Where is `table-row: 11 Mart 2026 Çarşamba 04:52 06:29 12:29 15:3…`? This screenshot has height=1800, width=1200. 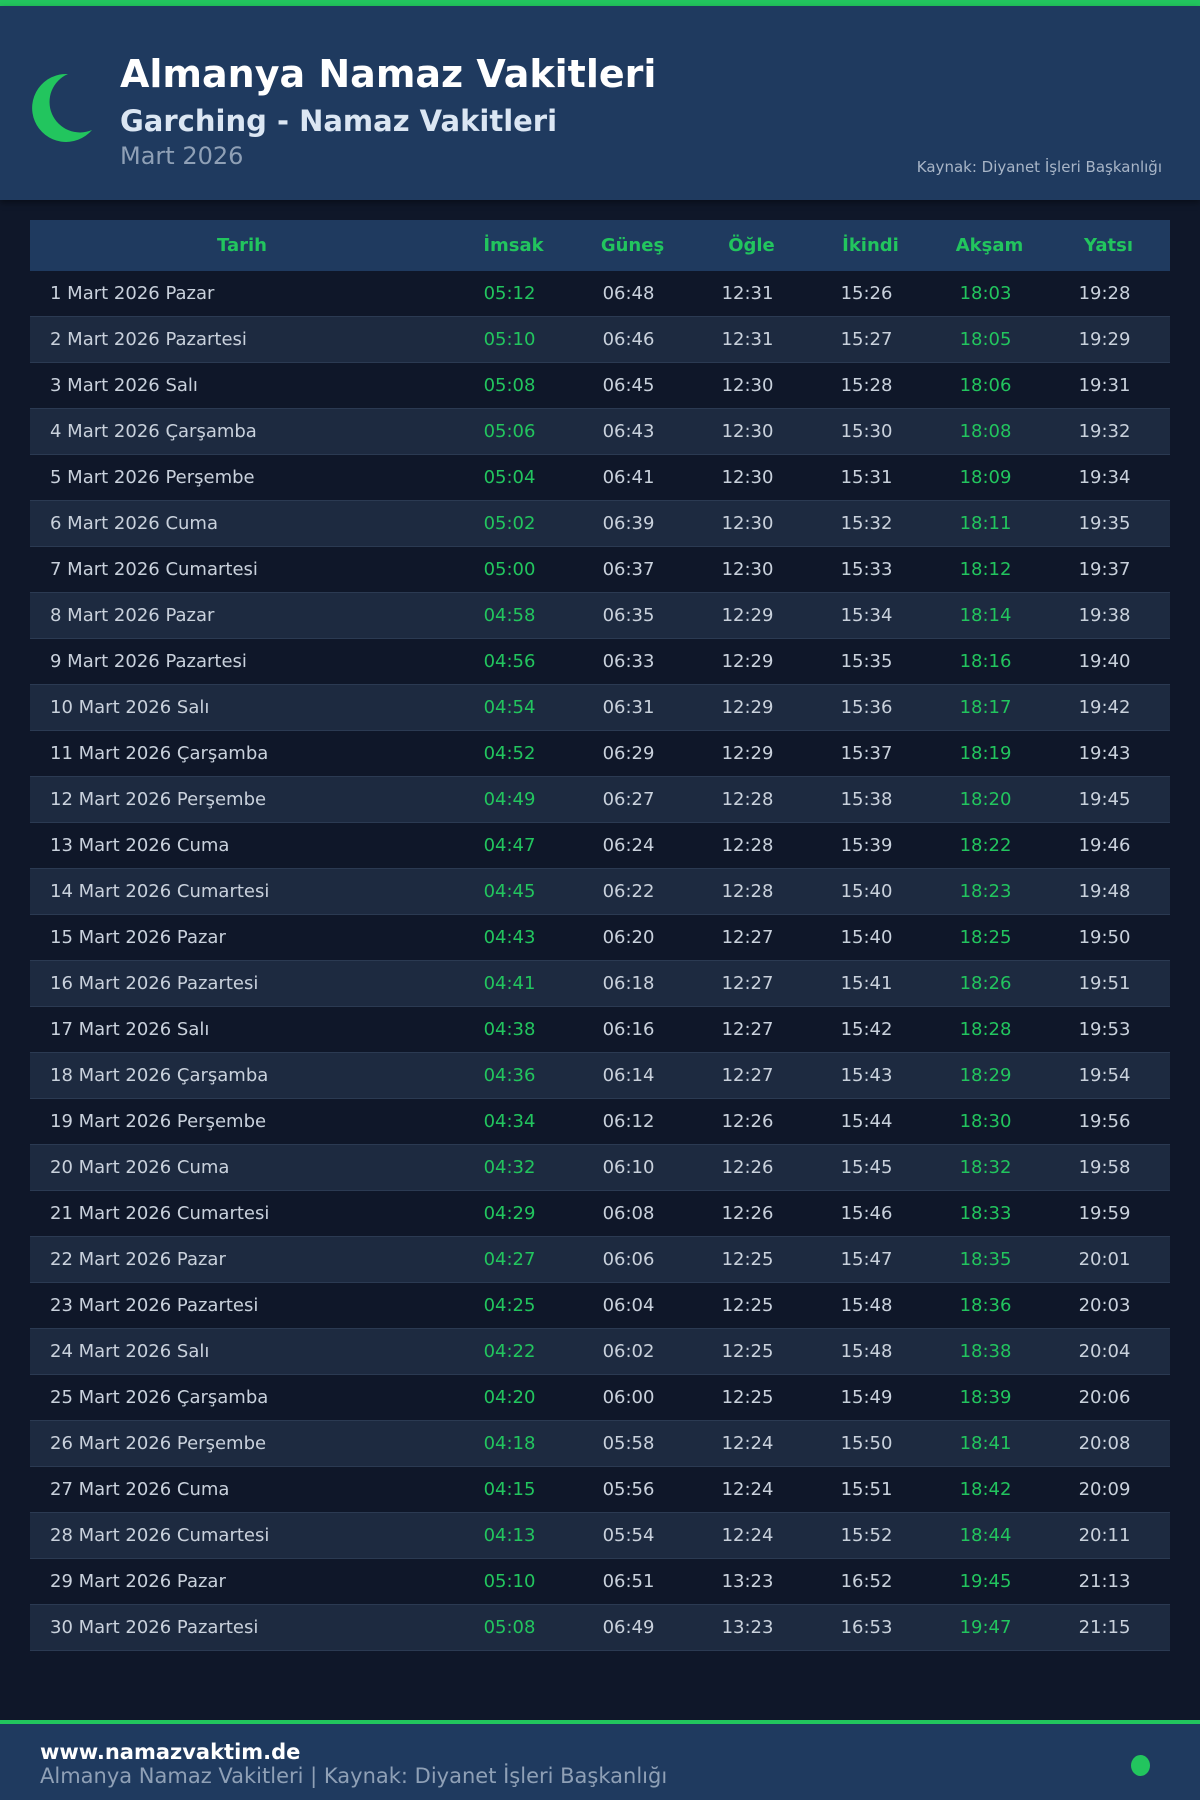
table-row: 11 Mart 2026 Çarşamba 04:52 06:29 12:29 15:3… is located at coordinates (600, 754).